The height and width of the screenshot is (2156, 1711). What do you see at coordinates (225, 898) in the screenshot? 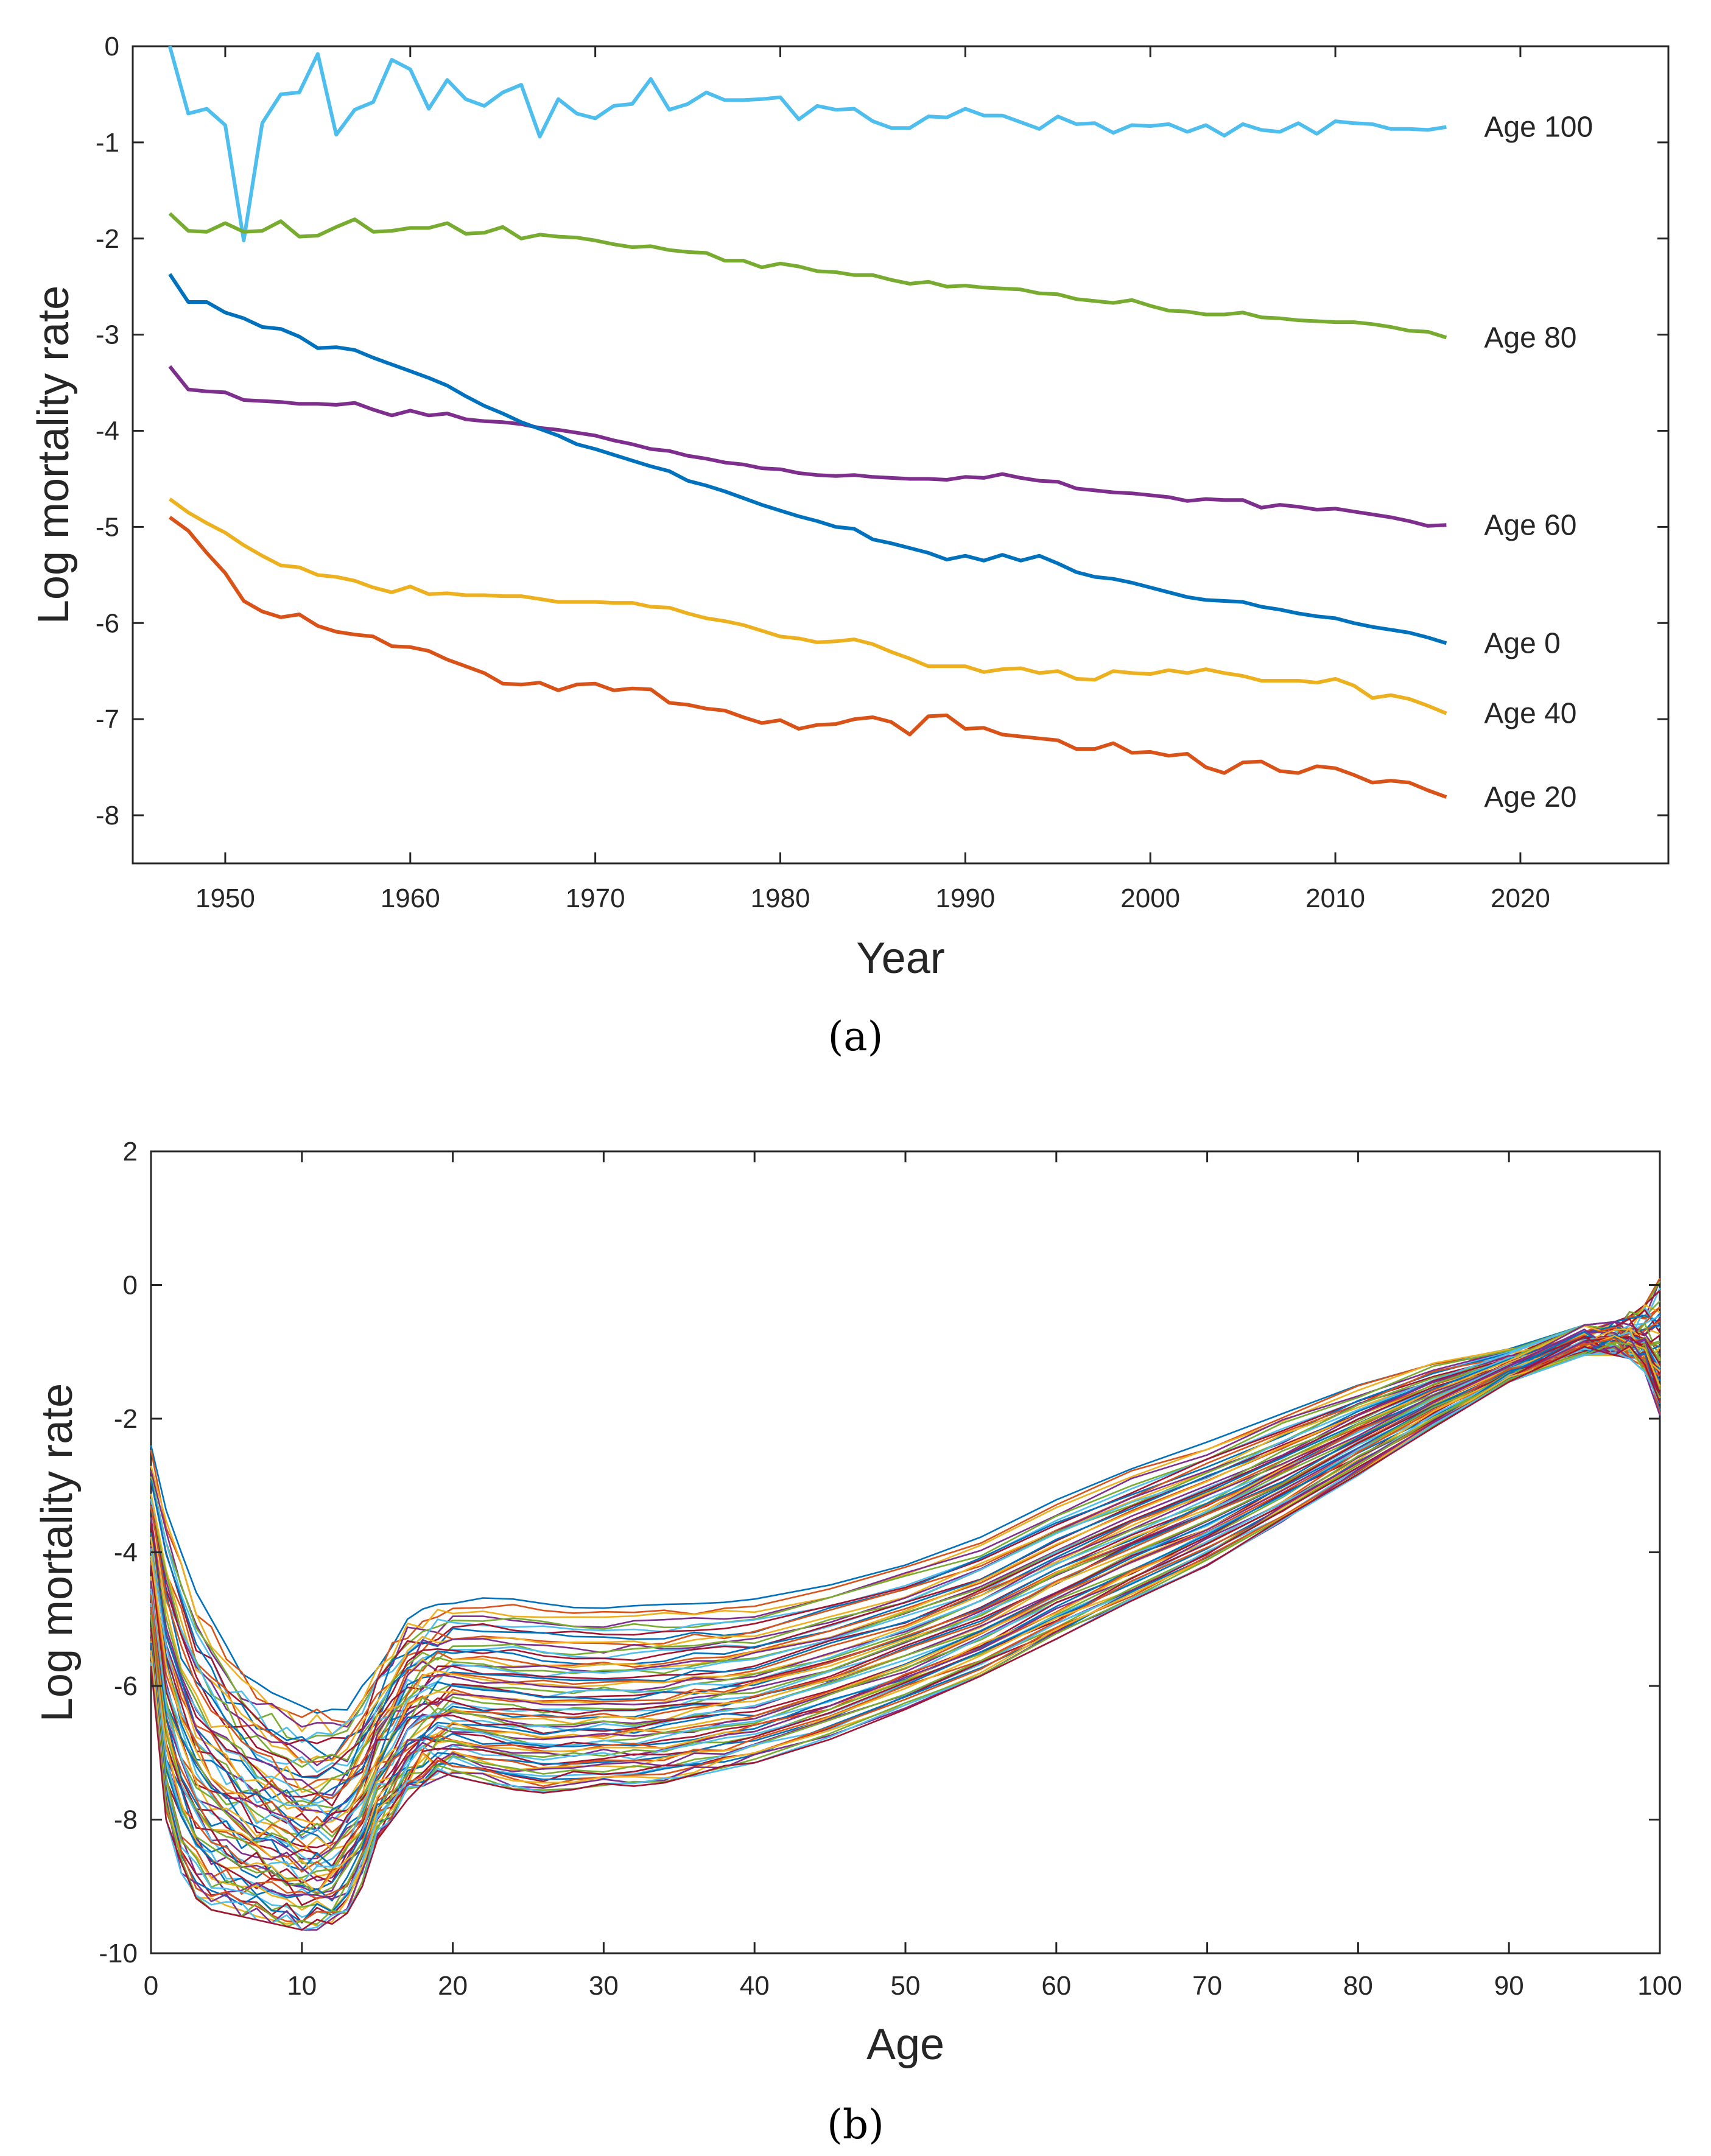
I see `panel-a-x-tick-label: 1950` at bounding box center [225, 898].